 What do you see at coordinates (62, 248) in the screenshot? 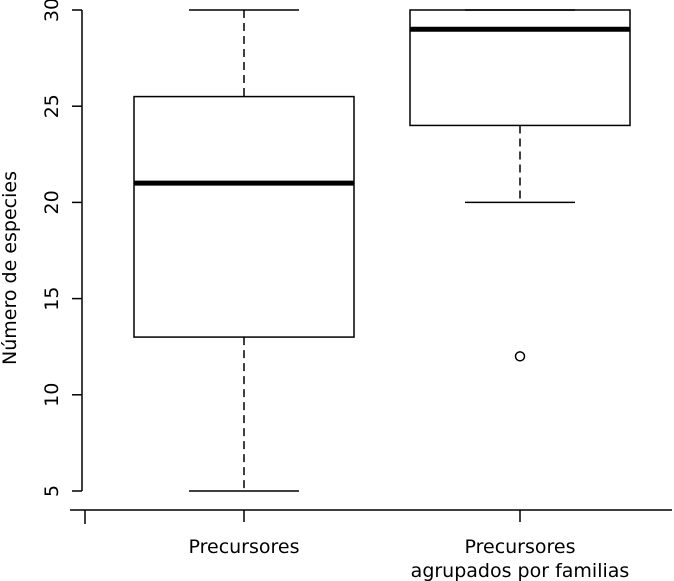
I see `y-axis: 5 10 15 20 25 30` at bounding box center [62, 248].